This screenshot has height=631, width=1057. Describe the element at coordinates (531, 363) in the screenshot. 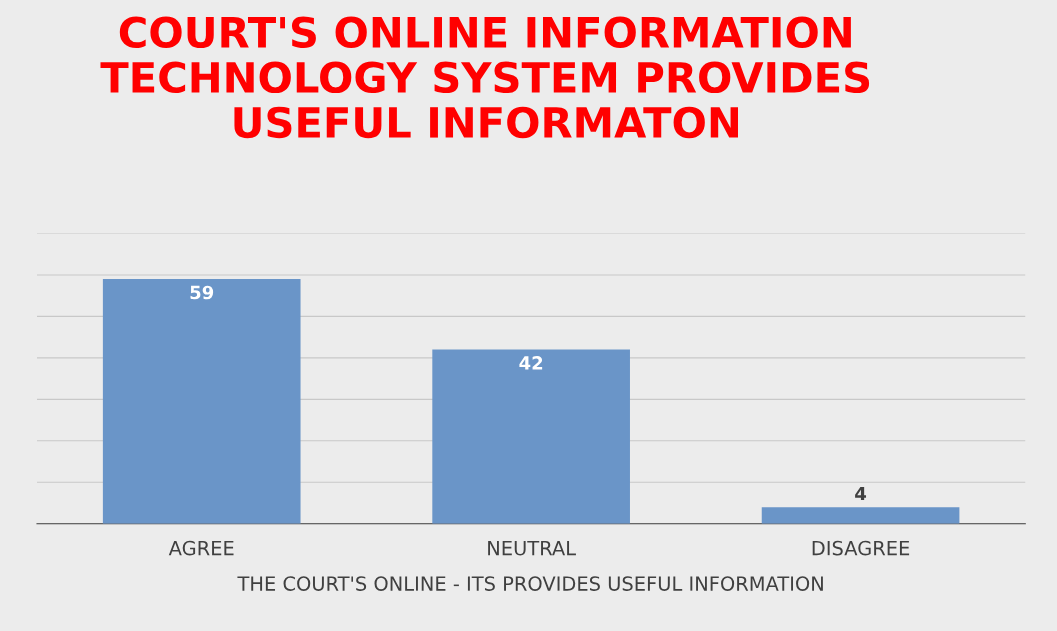

I see `data-label: 42` at that location.